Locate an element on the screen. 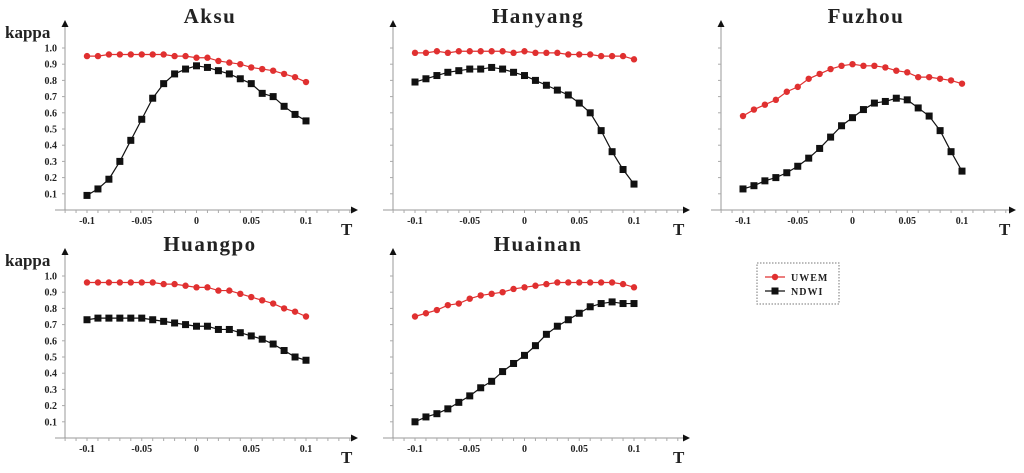 This screenshot has width=1024, height=473. y-tick-label: 1.0 is located at coordinates (51, 277).